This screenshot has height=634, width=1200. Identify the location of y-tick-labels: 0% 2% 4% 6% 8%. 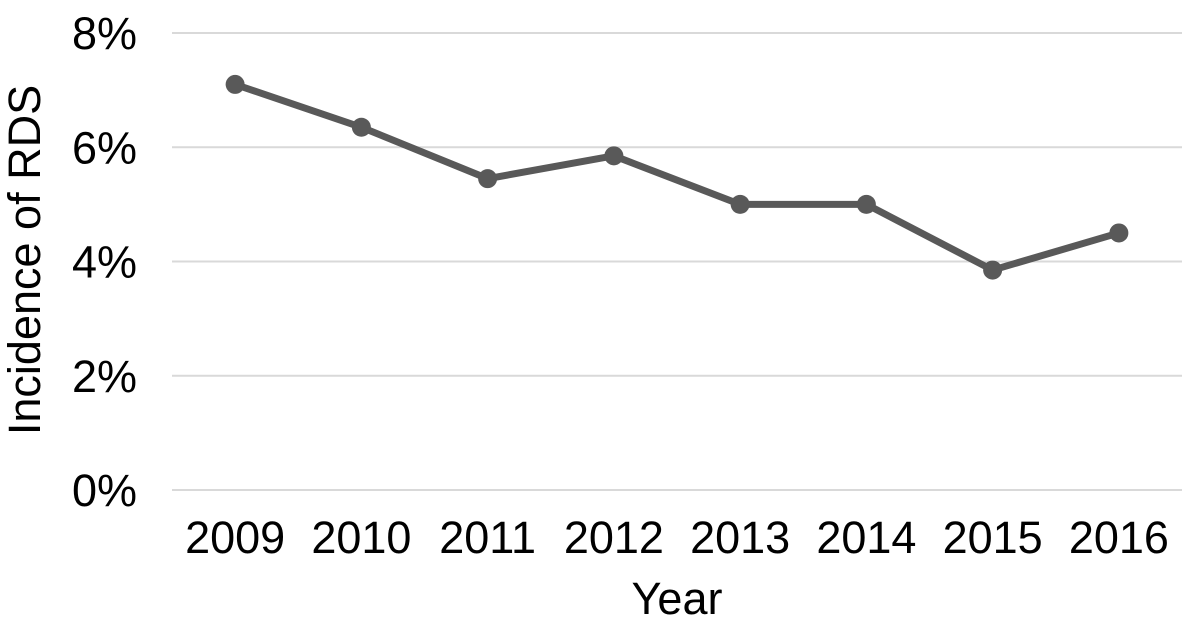
(104, 262).